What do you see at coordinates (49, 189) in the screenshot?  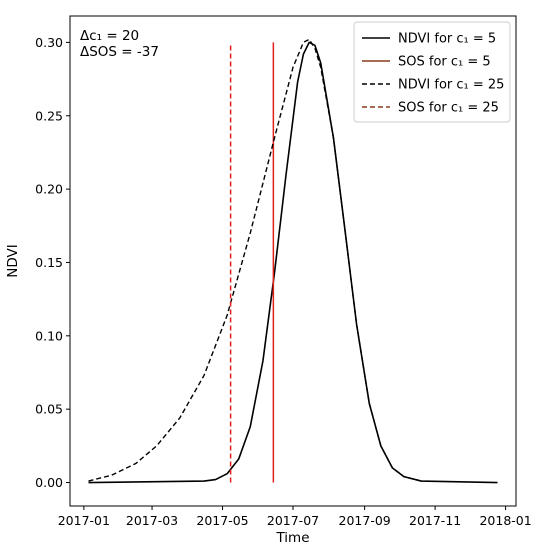 I see `y-tick-label: 0.20` at bounding box center [49, 189].